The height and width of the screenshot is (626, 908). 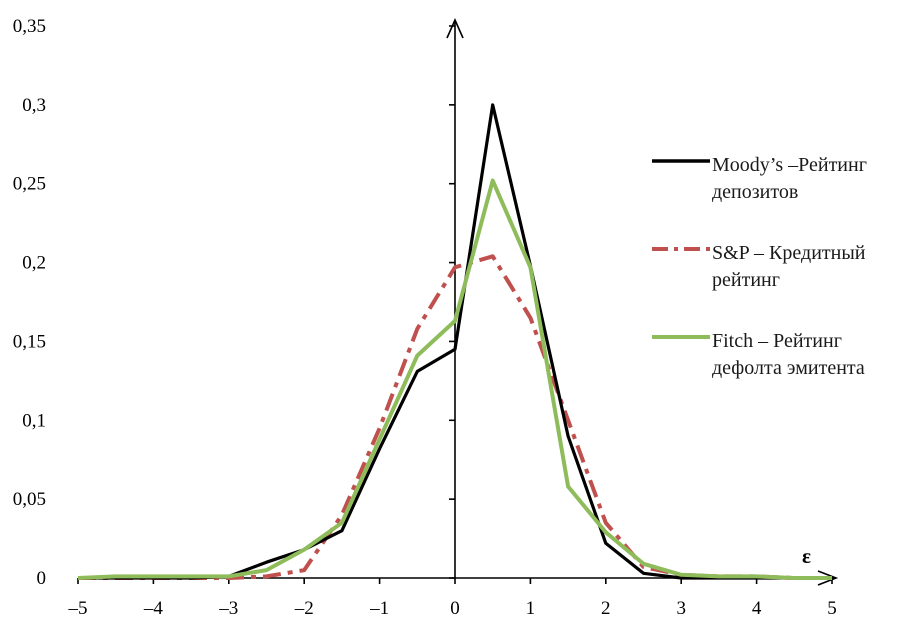 What do you see at coordinates (228, 608) in the screenshot?
I see `x-tick-label: –3` at bounding box center [228, 608].